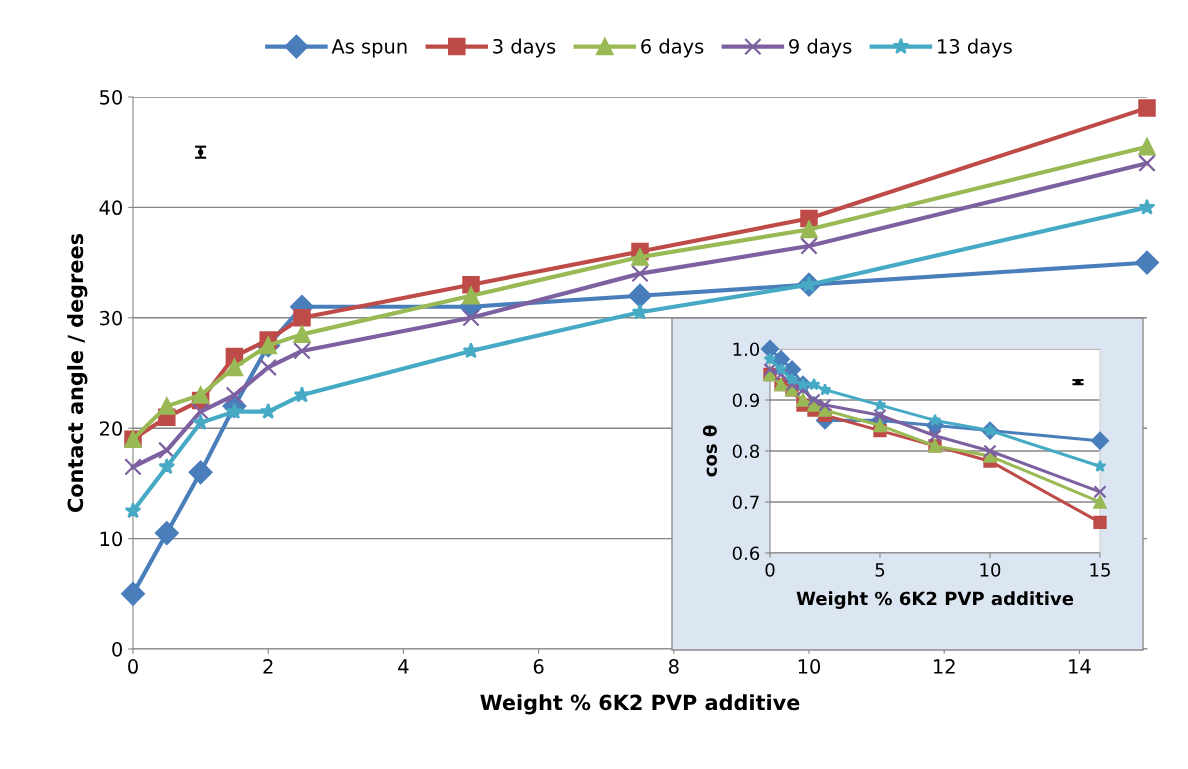 Image resolution: width=1188 pixels, height=769 pixels. Describe the element at coordinates (524, 48) in the screenshot. I see `legend-label: 3 days` at that location.